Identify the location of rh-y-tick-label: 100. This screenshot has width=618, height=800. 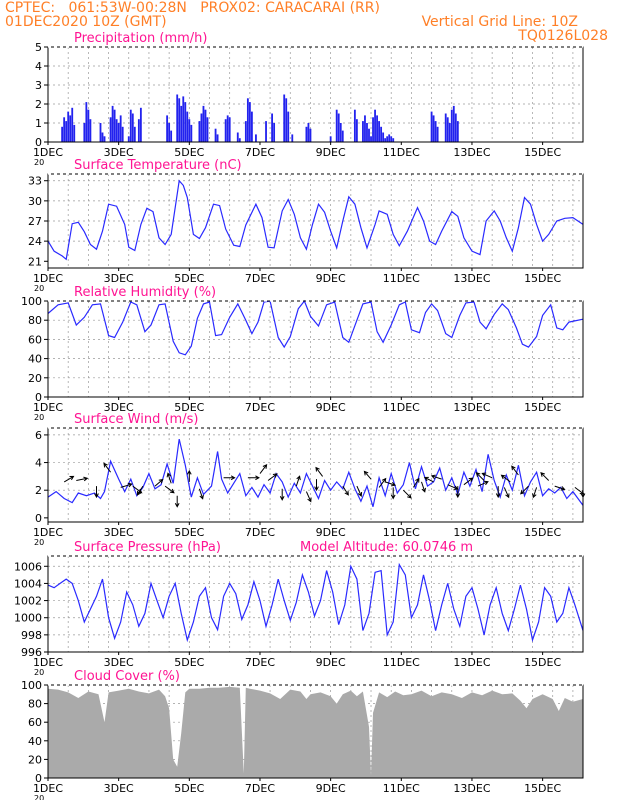
(31, 301).